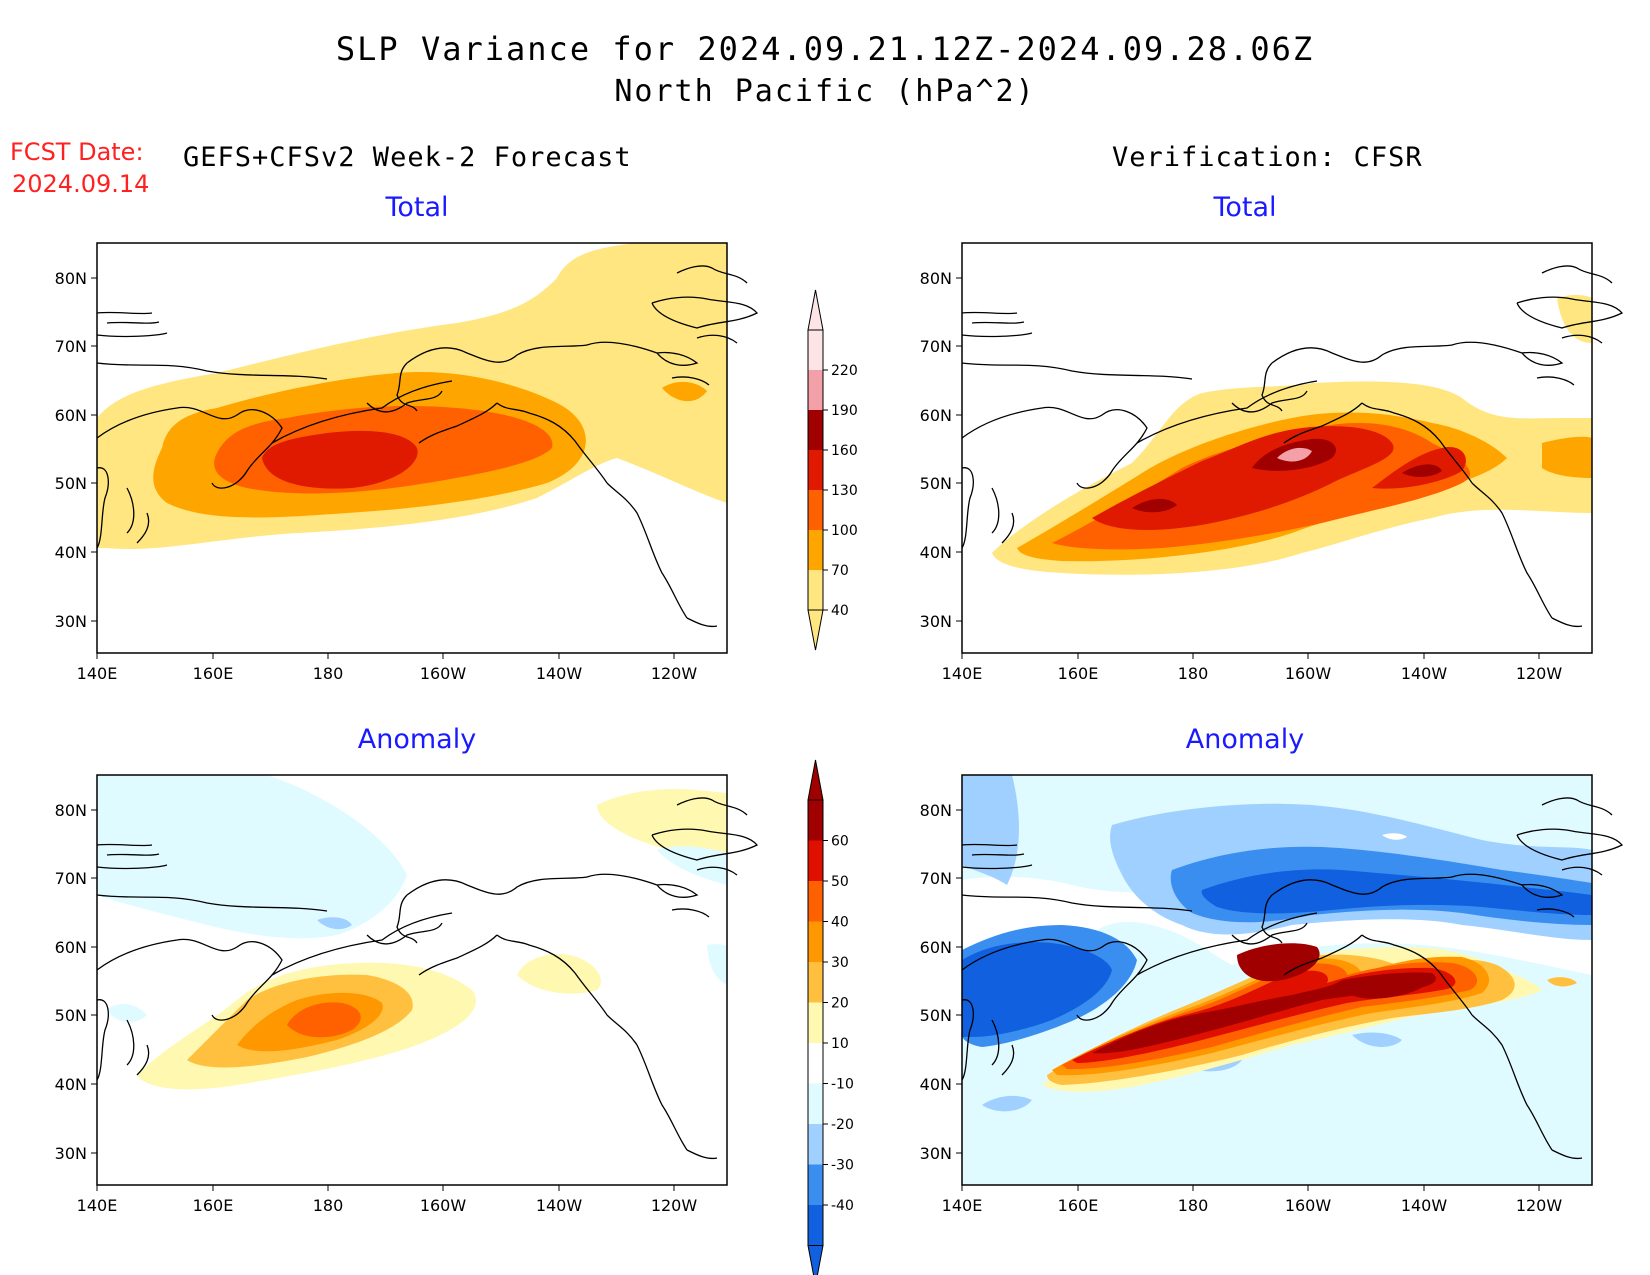 The image size is (1650, 1275). I want to click on colorbar-label: 30, so click(840, 963).